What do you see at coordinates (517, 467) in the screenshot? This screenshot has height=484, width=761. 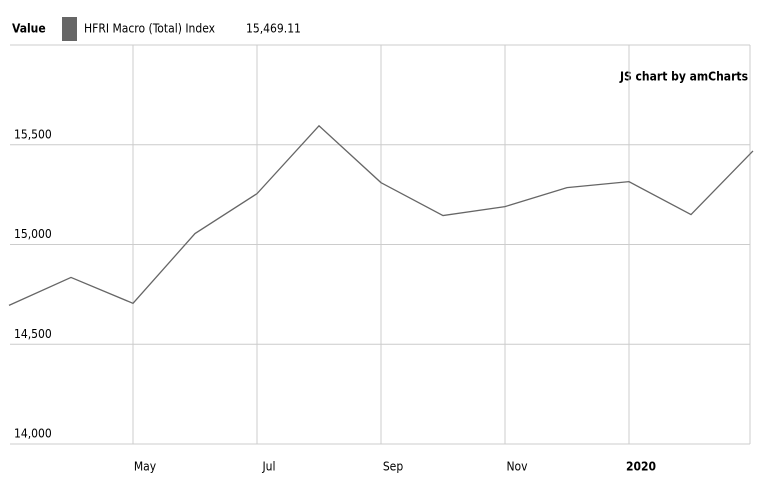 I see `x-tick-label: Nov` at bounding box center [517, 467].